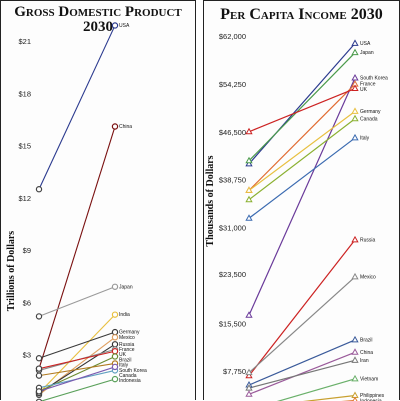  I want to click on gdp-series-label: USA, so click(124, 26).